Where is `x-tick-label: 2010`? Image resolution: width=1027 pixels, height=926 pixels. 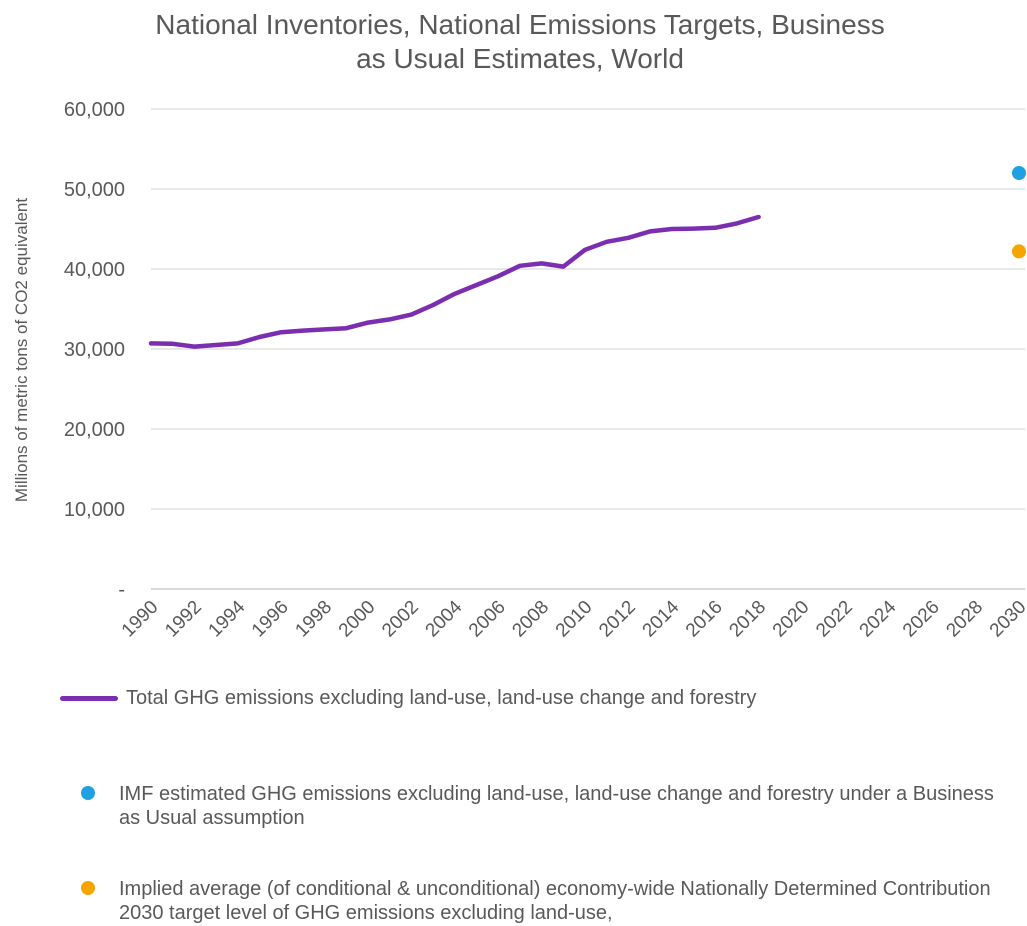
x-tick-label: 2010 is located at coordinates (574, 619).